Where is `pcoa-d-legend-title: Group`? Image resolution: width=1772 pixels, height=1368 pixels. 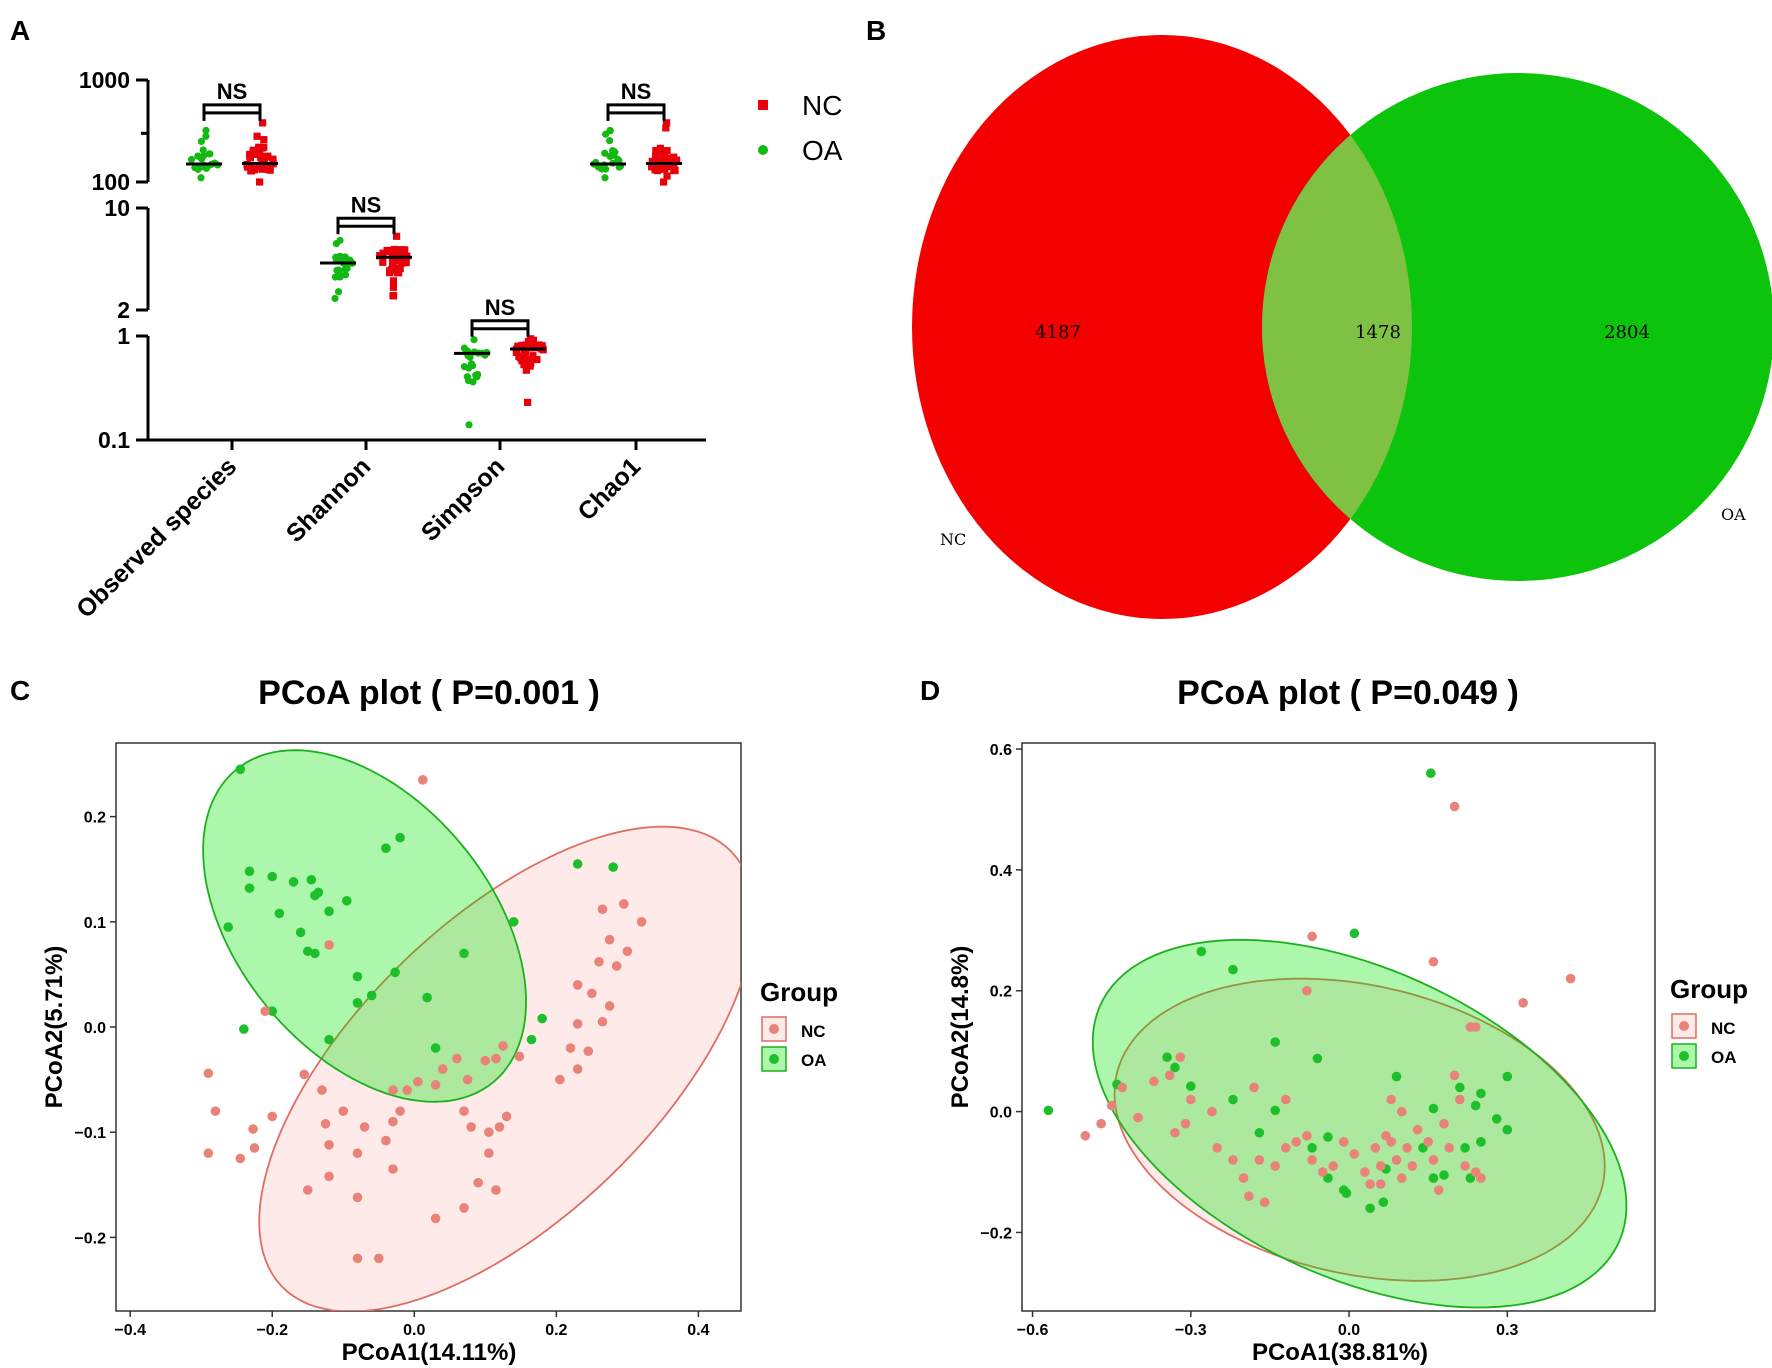 pcoa-d-legend-title: Group is located at coordinates (1709, 989).